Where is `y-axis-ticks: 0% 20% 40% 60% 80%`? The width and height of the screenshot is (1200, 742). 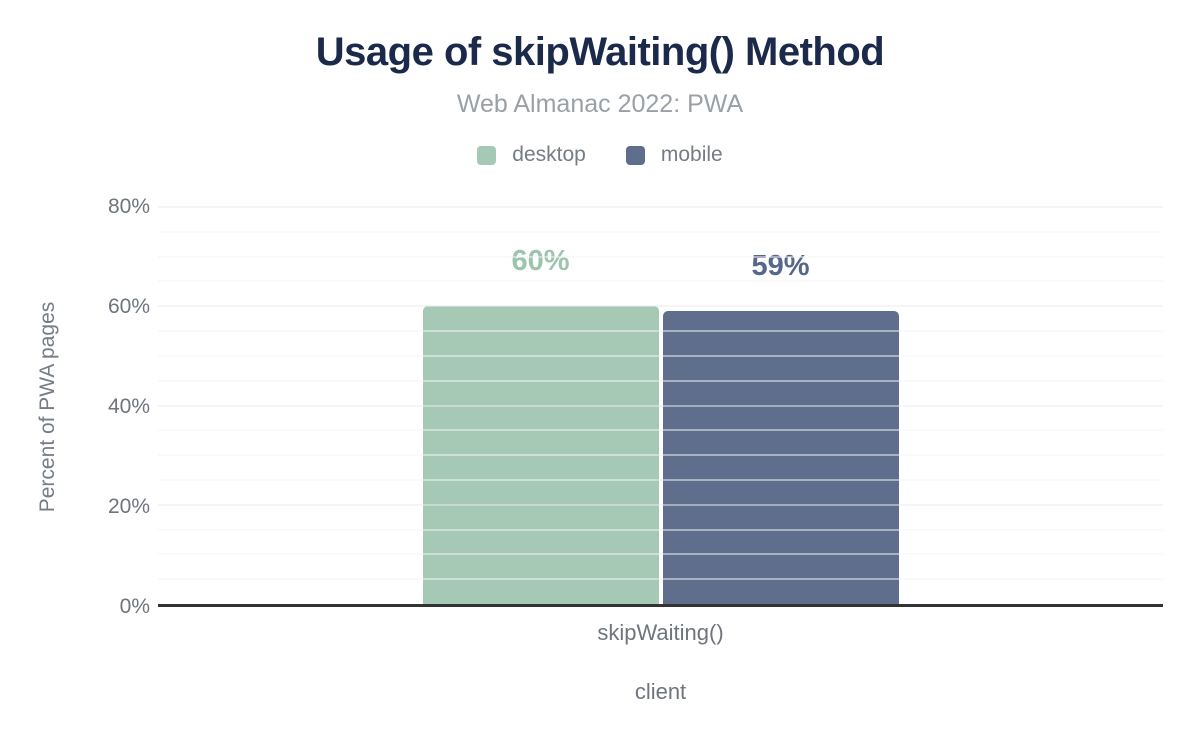
y-axis-ticks: 0% 20% 40% 60% 80% is located at coordinates (105, 406).